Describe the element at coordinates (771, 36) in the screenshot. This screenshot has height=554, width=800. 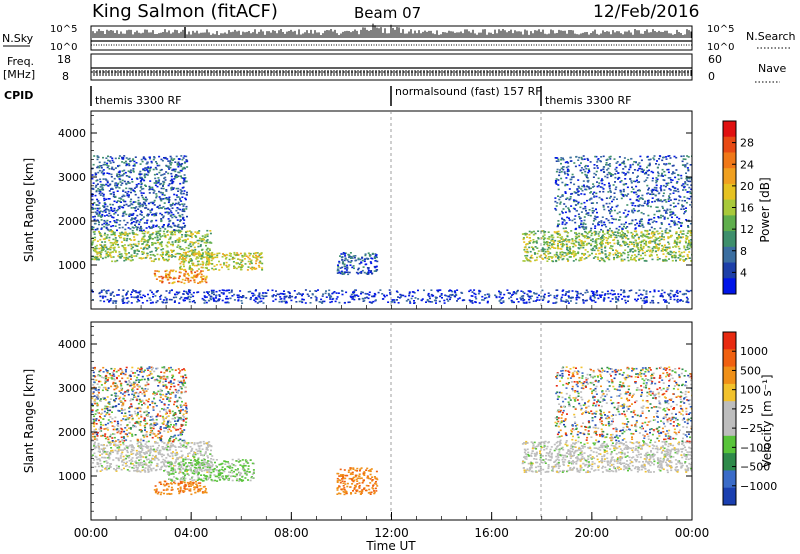
I see `nsearch-label: N.Search` at that location.